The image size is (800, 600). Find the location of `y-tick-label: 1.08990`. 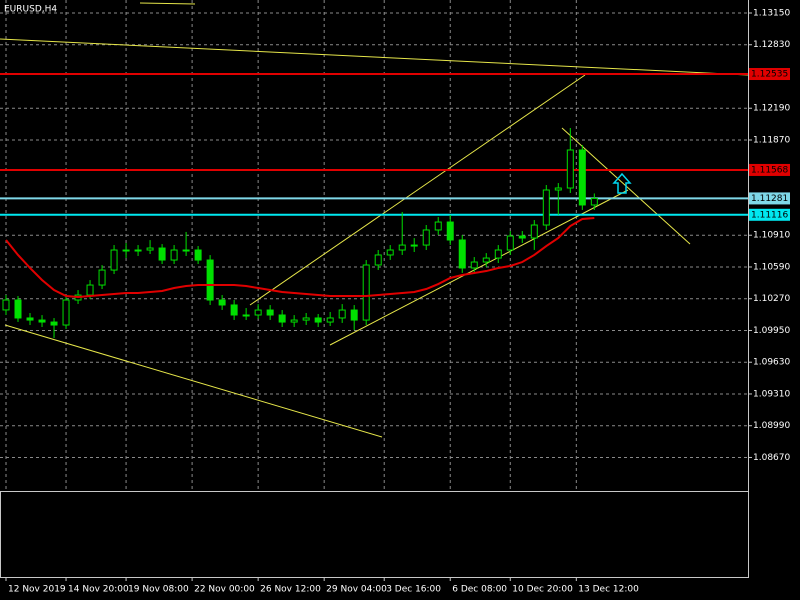

y-tick-label: 1.08990 is located at coordinates (771, 426).